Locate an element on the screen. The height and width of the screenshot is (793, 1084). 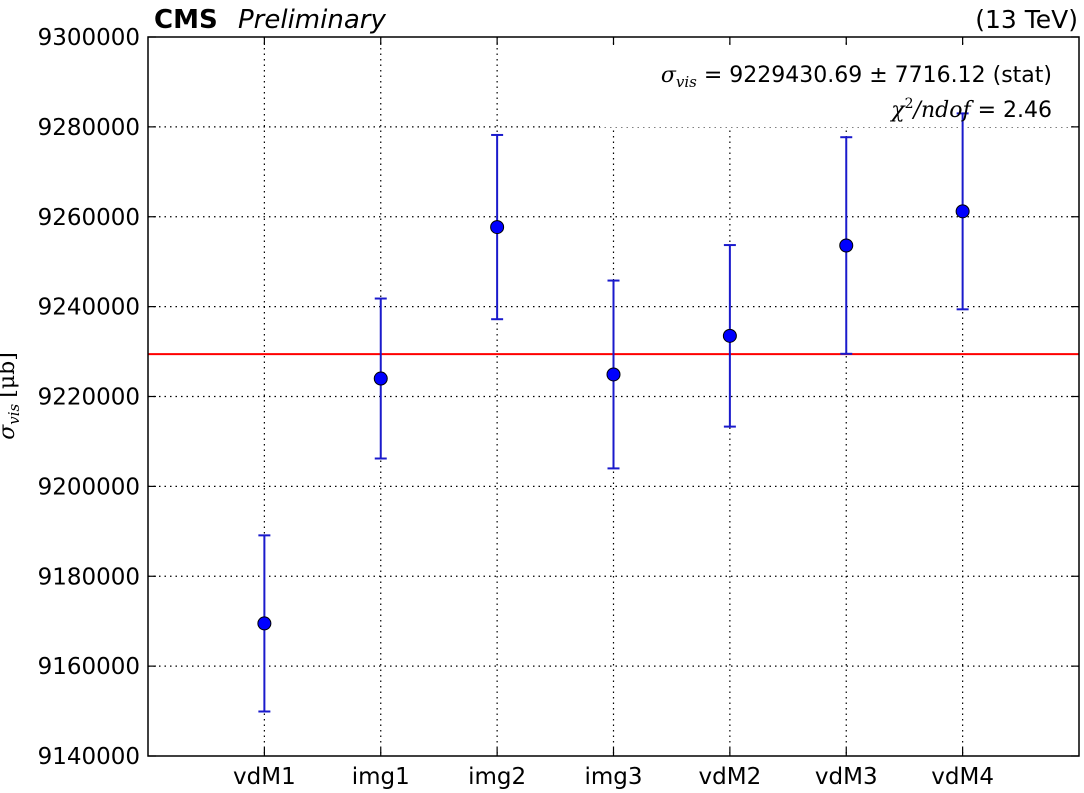
fit-result-text: = 9229430.69 ± 7716.12 (stat) is located at coordinates (874, 75).